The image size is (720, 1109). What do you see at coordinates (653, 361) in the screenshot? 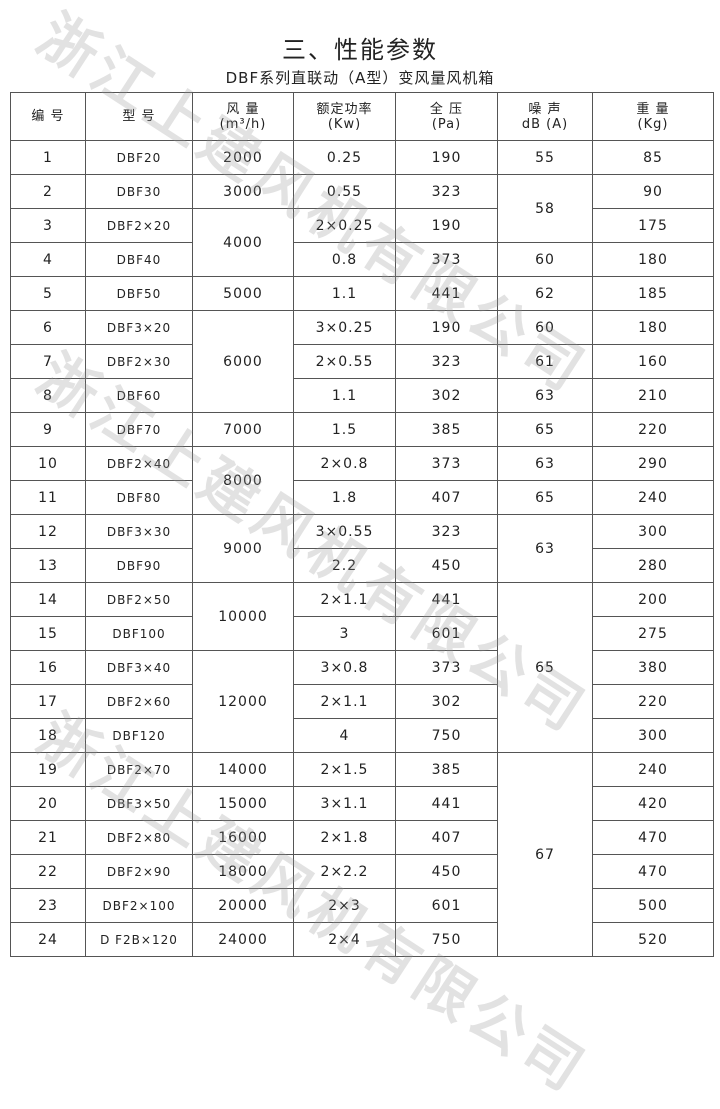
I see `cell-weight: 160` at bounding box center [653, 361].